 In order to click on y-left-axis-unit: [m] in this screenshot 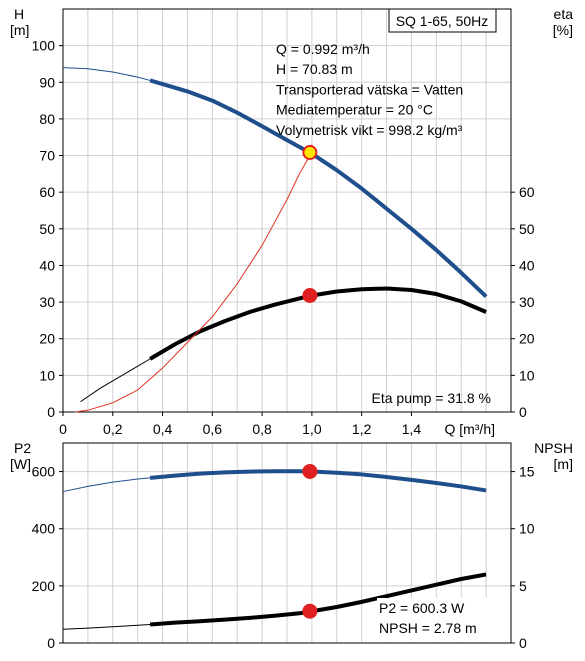, I will do `click(19, 30)`.